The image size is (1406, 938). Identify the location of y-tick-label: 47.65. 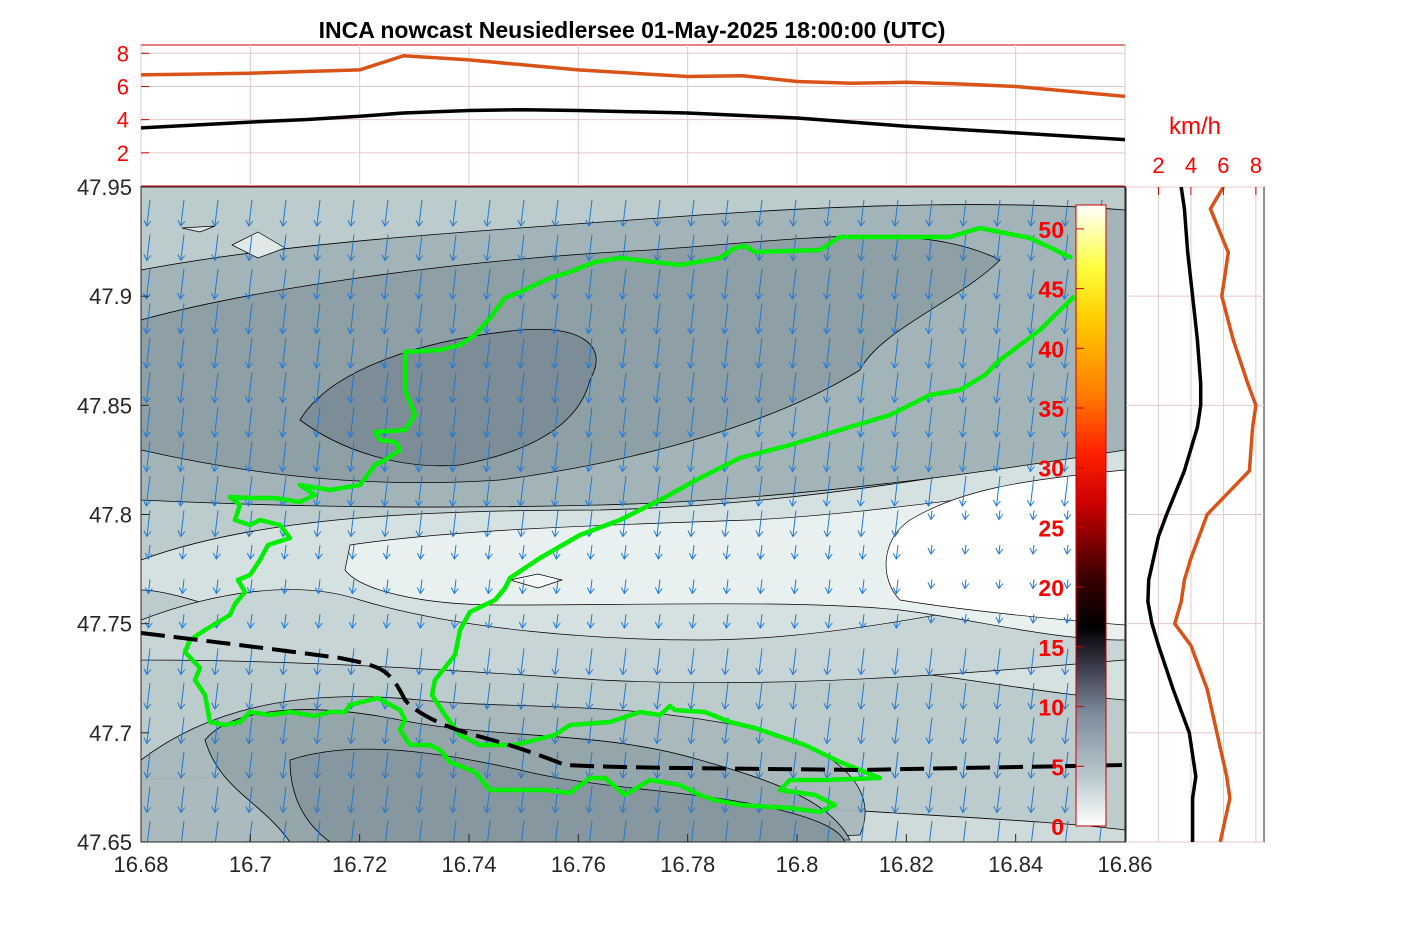
(104, 842).